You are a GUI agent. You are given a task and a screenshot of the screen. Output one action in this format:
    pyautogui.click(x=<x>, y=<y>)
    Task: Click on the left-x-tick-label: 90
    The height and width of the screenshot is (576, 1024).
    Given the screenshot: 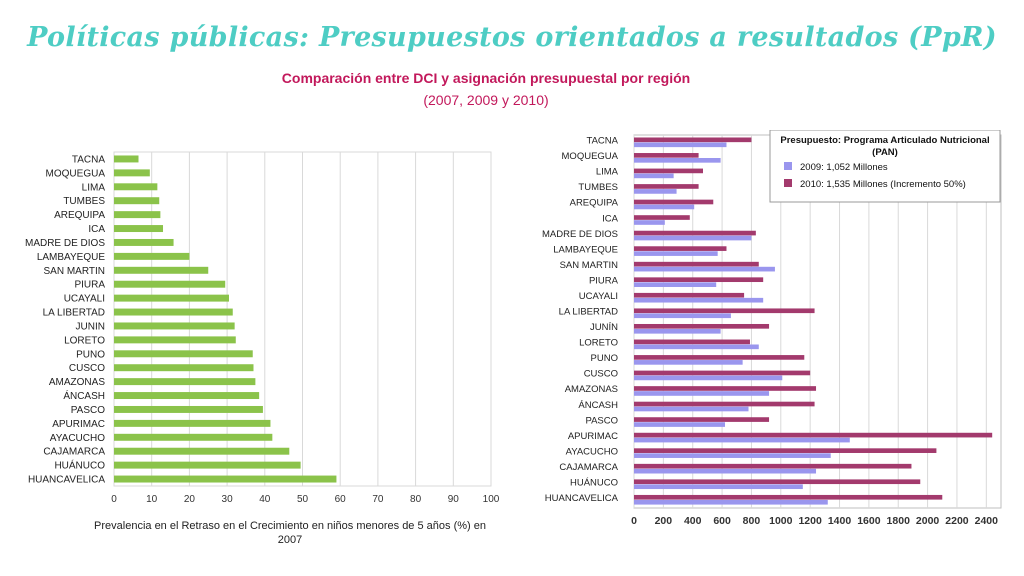 What is the action you would take?
    pyautogui.click(x=454, y=499)
    